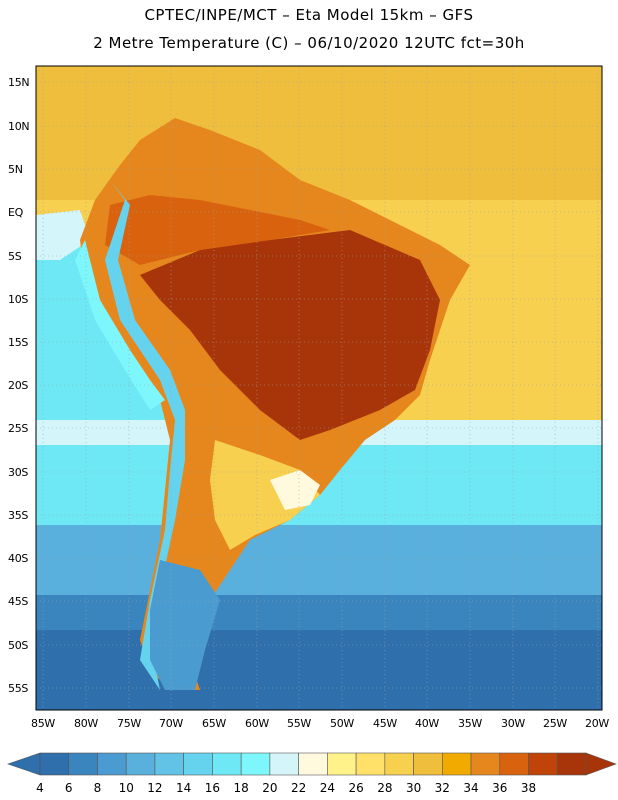 Image resolution: width=618 pixels, height=800 pixels. What do you see at coordinates (413, 788) in the screenshot?
I see `colorbar-tick-label: 30` at bounding box center [413, 788].